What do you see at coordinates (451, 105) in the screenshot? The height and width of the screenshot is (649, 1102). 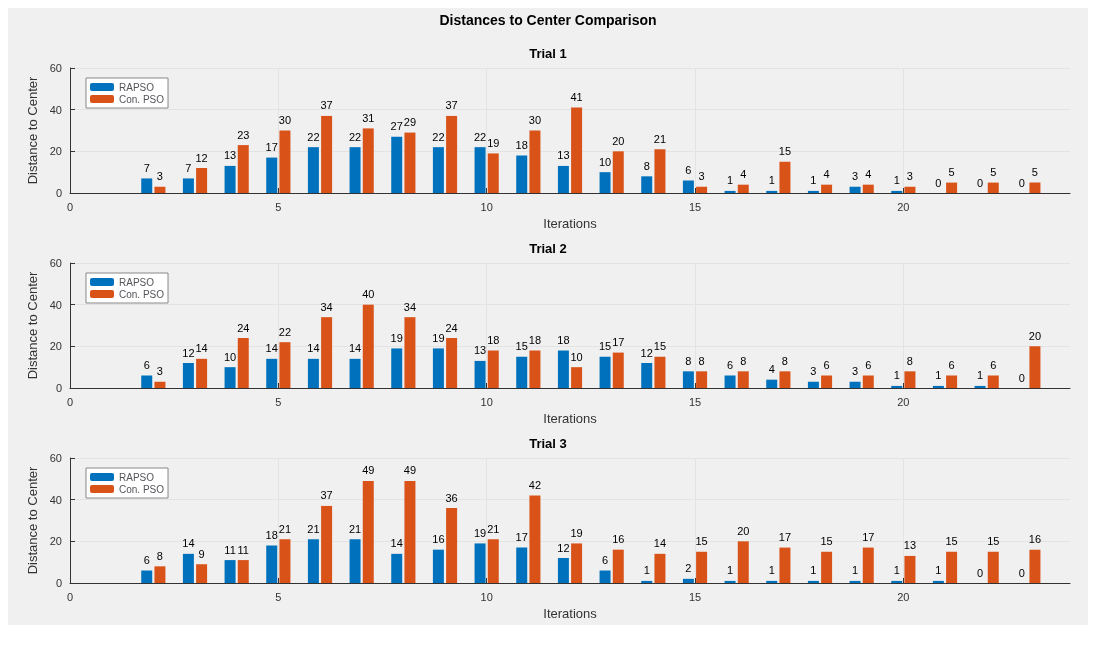 I see `data-label: 37` at bounding box center [451, 105].